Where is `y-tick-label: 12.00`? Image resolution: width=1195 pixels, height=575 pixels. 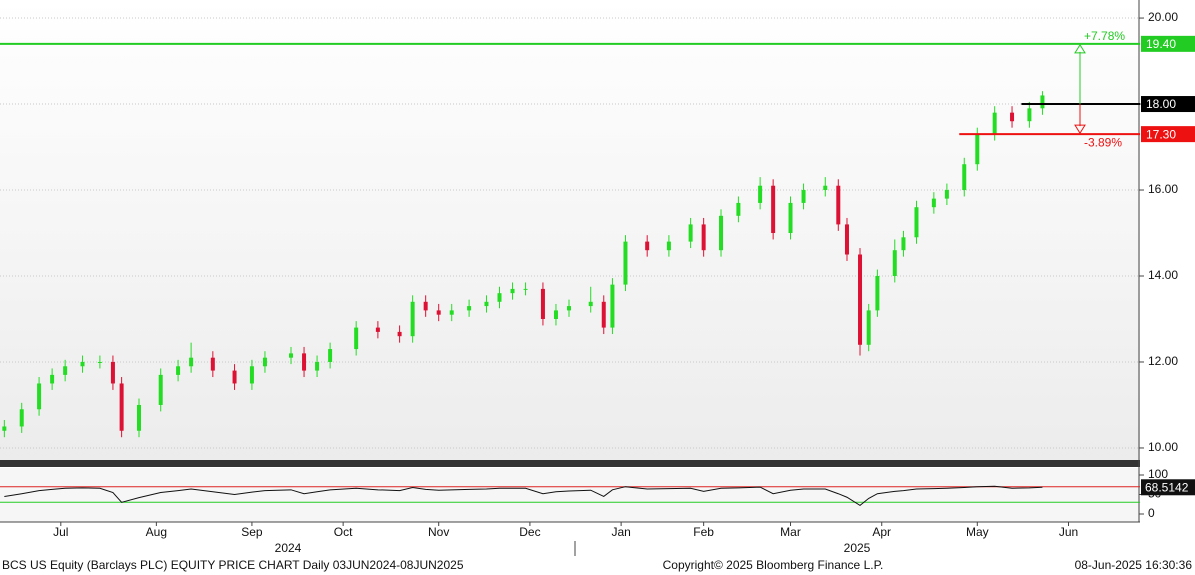
y-tick-label: 12.00 is located at coordinates (1163, 361).